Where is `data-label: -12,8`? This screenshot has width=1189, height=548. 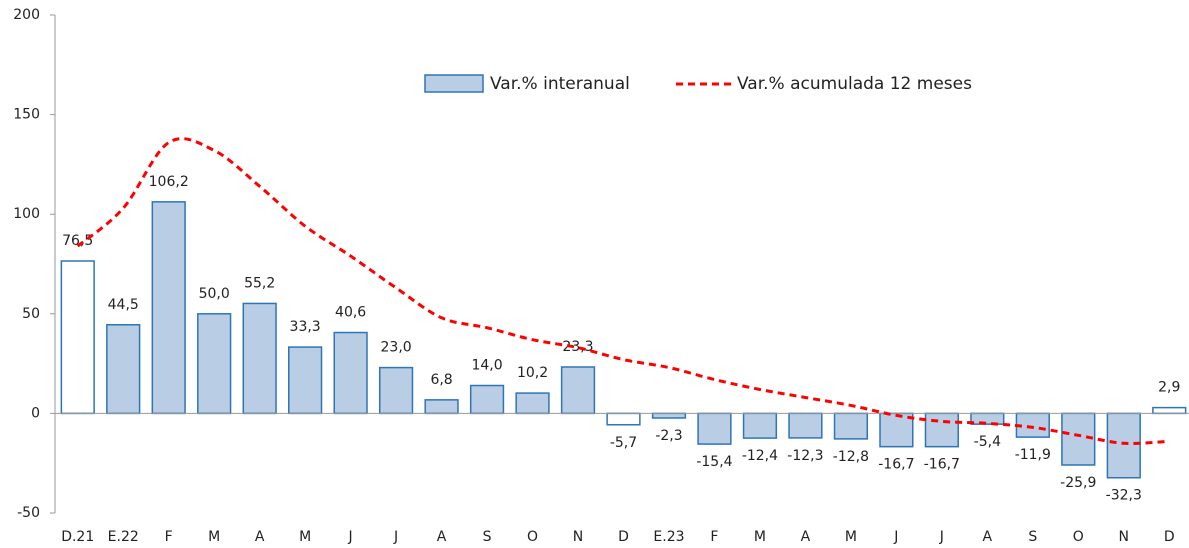
data-label: -12,8 is located at coordinates (851, 457).